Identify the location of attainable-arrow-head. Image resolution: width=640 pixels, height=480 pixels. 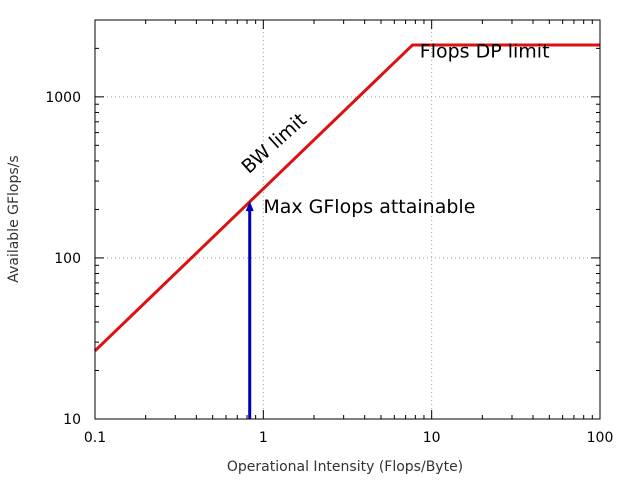
(249, 206).